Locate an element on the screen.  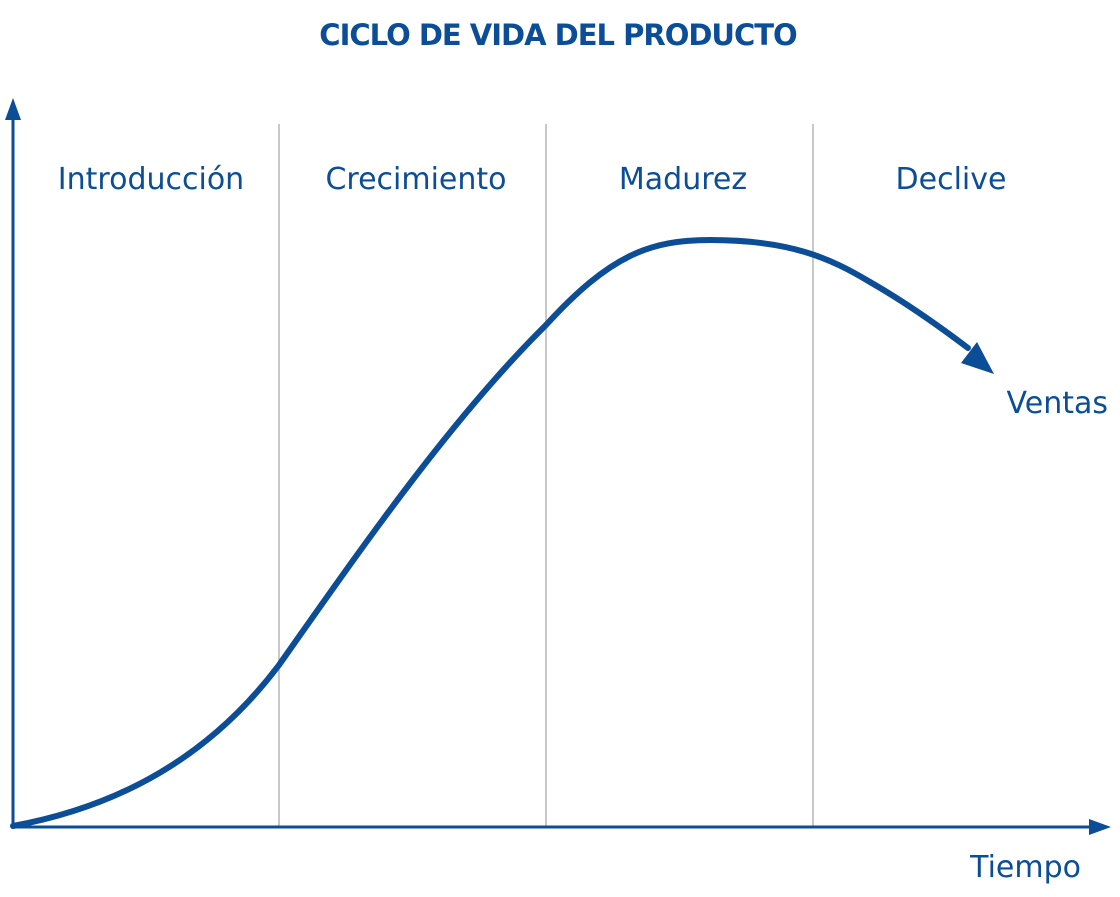
sales-curve-arrowhead is located at coordinates (977, 358).